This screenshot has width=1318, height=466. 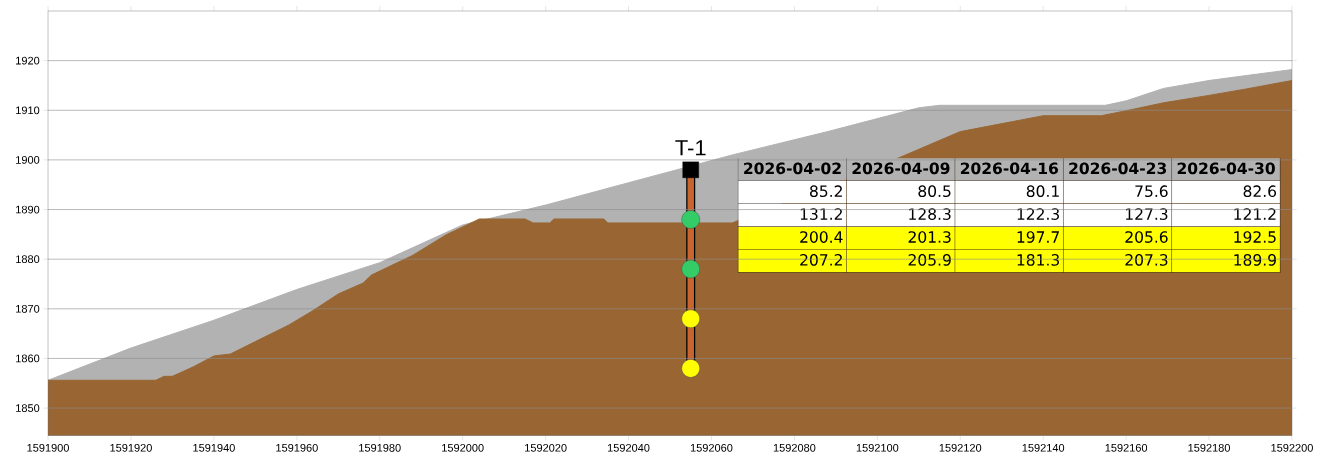 What do you see at coordinates (792, 168) in the screenshot?
I see `annotation: 2026-04-02` at bounding box center [792, 168].